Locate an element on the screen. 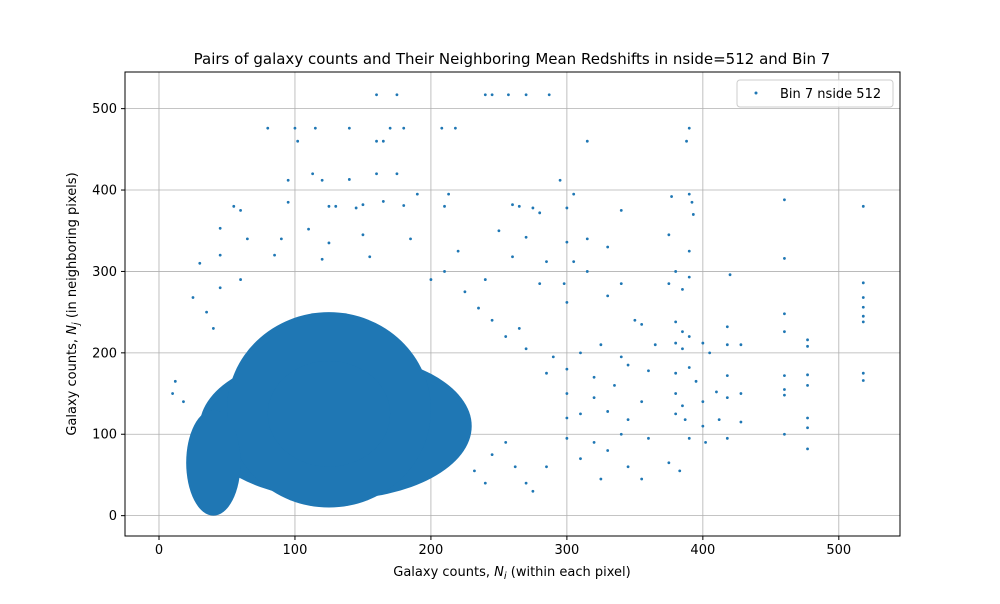 The image size is (1000, 604). y-axis-label-main: Galaxy counts, is located at coordinates (72, 385).